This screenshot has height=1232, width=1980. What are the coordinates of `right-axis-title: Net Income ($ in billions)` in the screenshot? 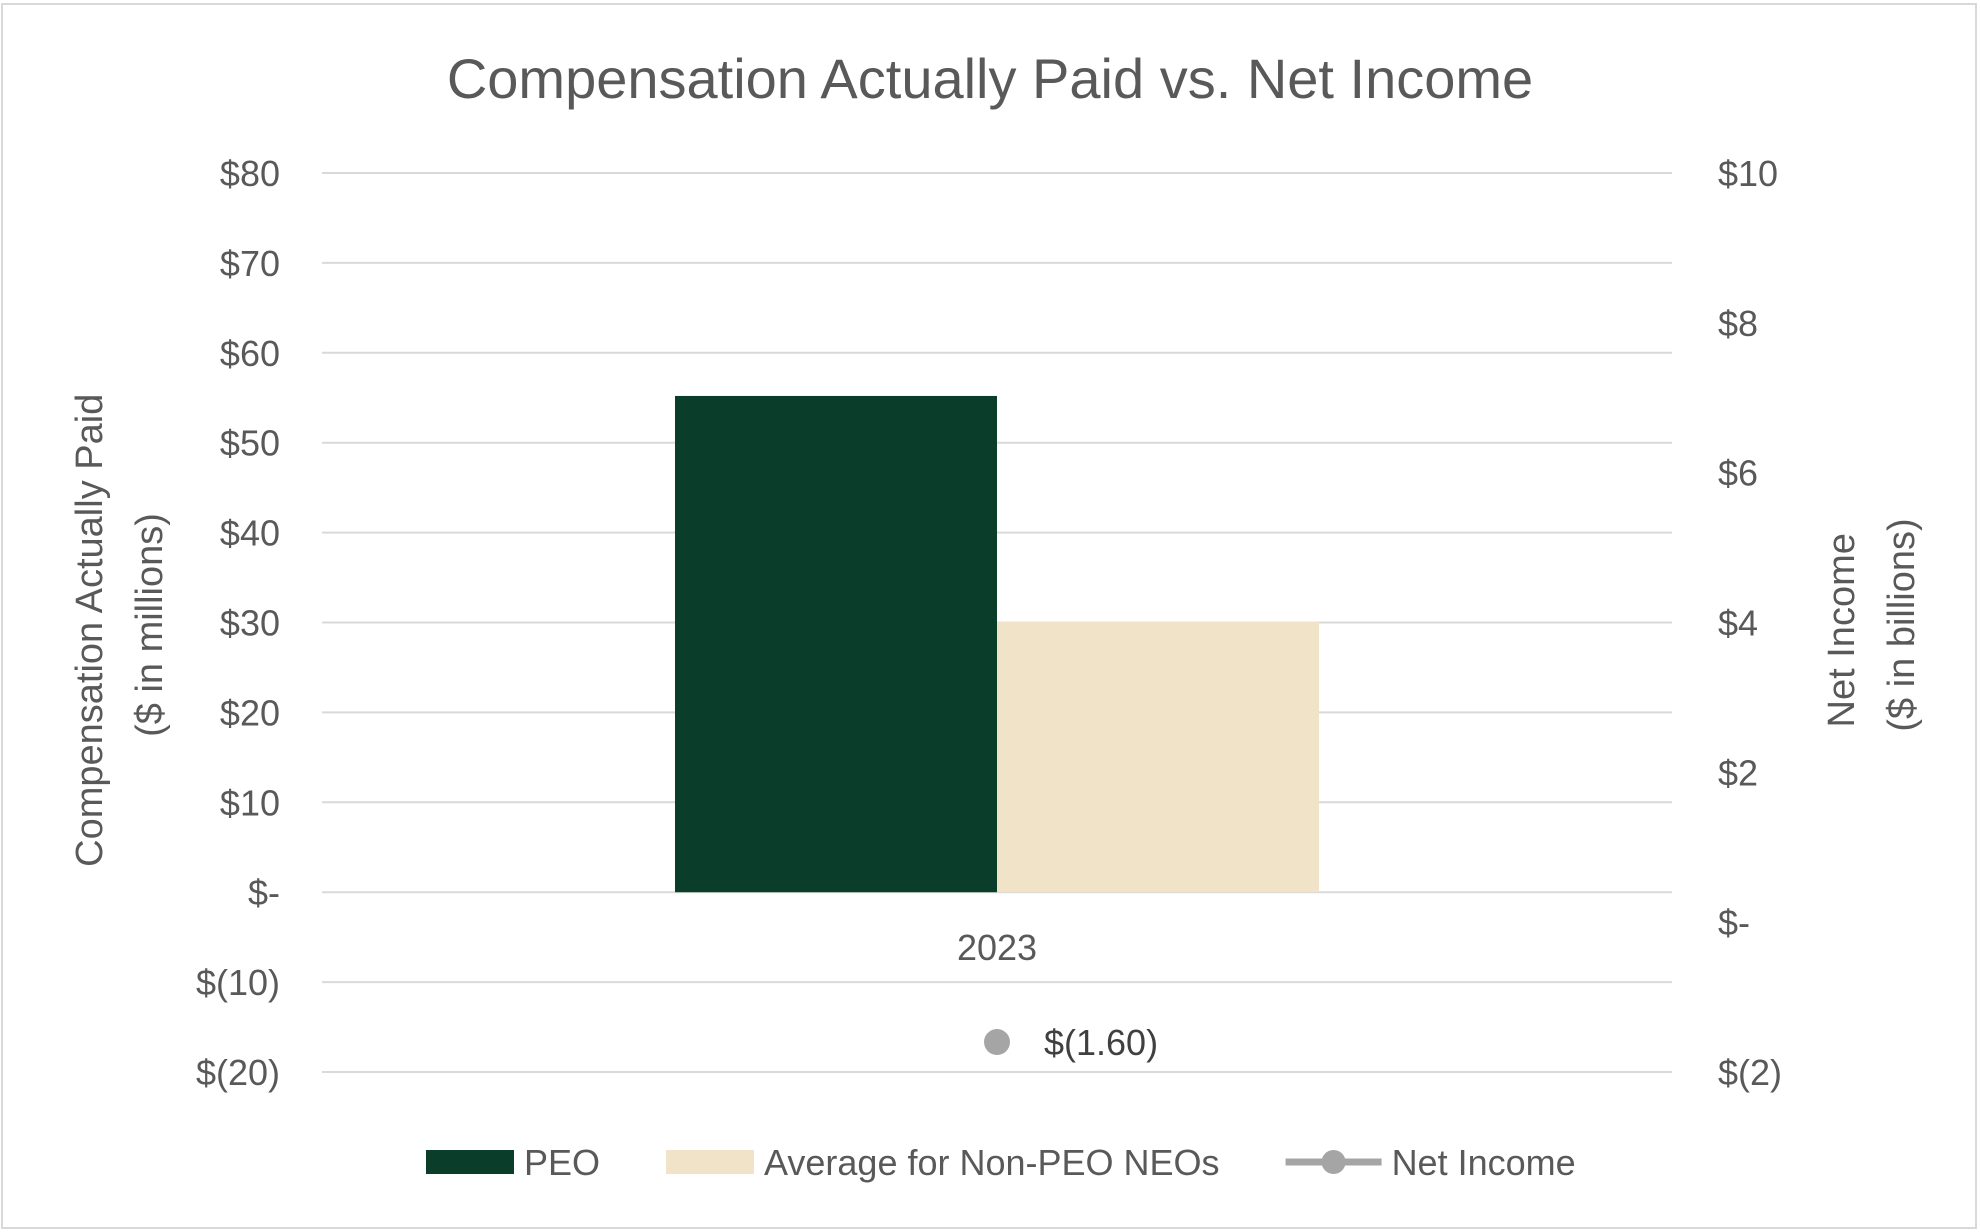 It's located at (1872, 624).